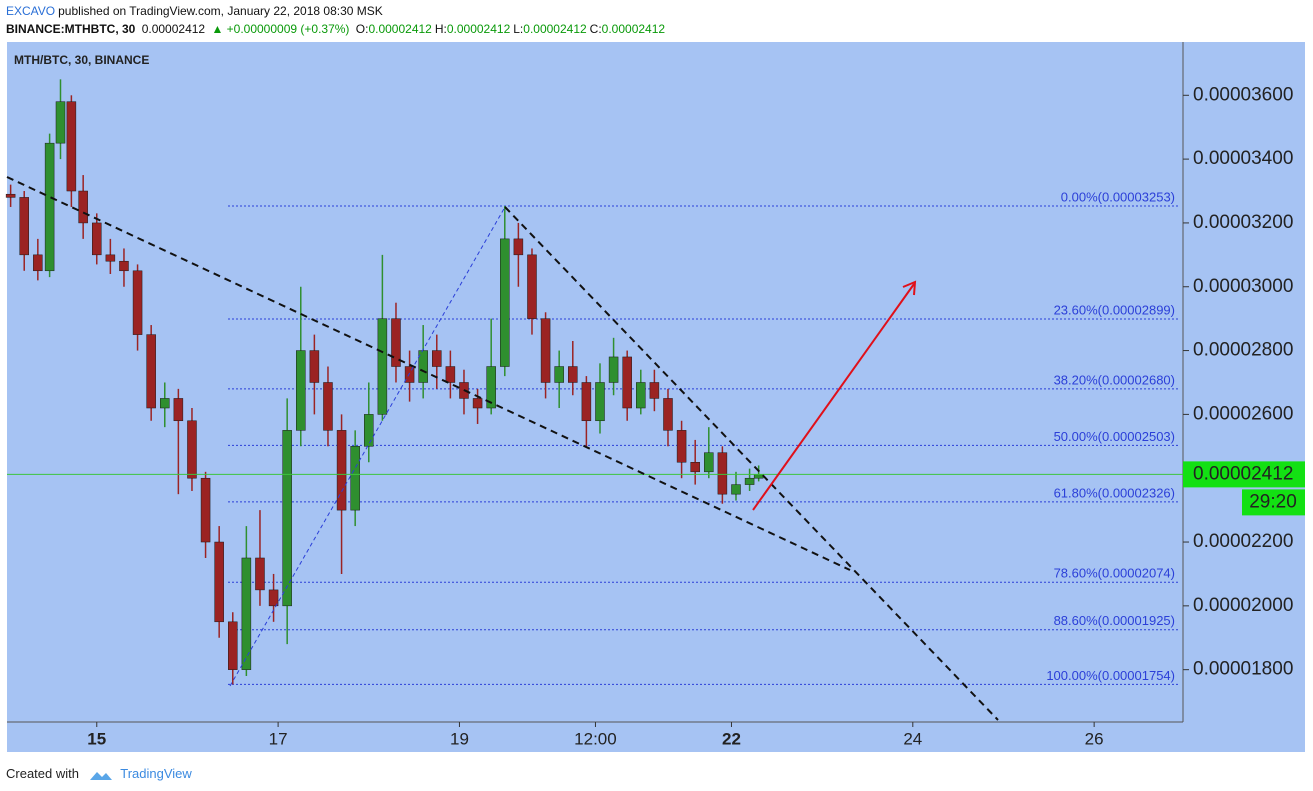 The image size is (1313, 791). What do you see at coordinates (31, 11) in the screenshot?
I see `author: EXCAVO` at bounding box center [31, 11].